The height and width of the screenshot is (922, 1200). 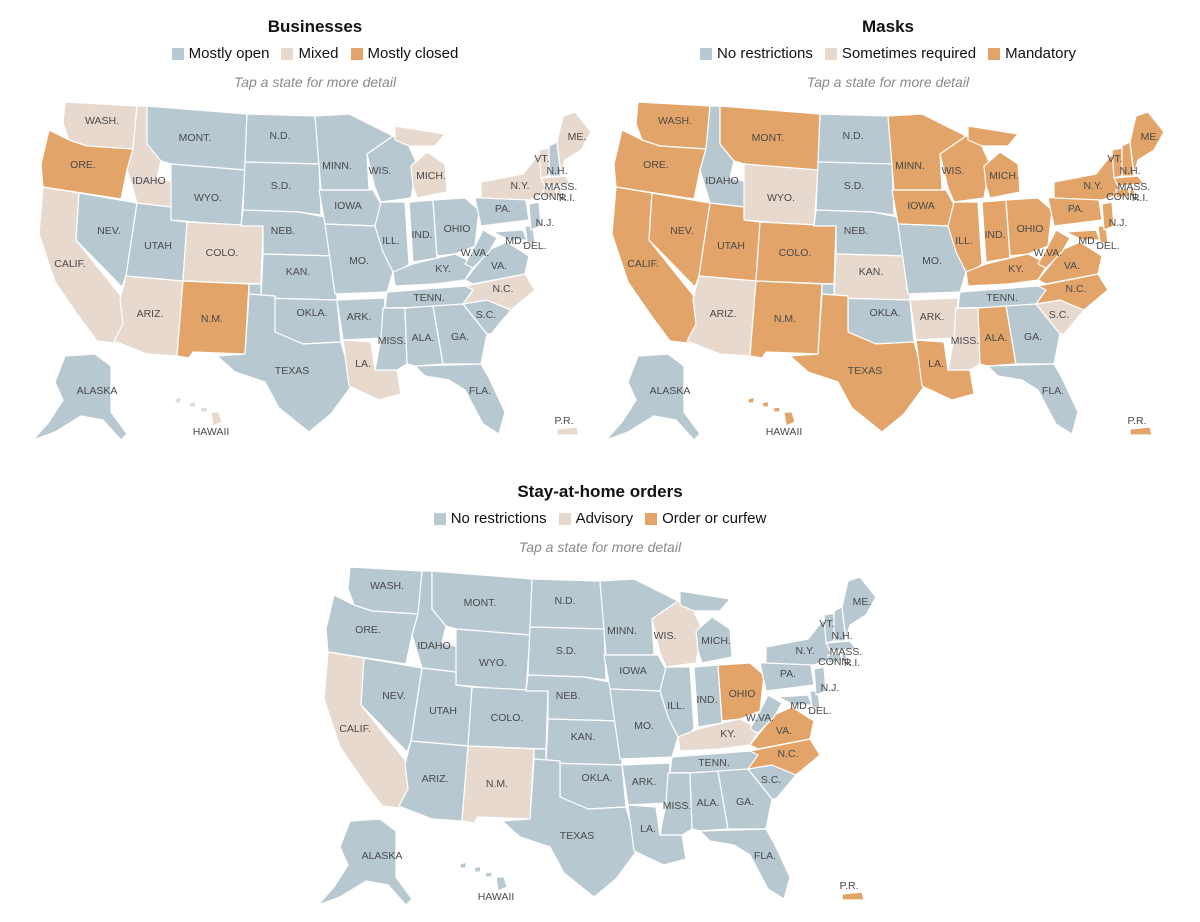 What do you see at coordinates (600, 491) in the screenshot?
I see `stay-at-home-title: Stay-at-home orders` at bounding box center [600, 491].